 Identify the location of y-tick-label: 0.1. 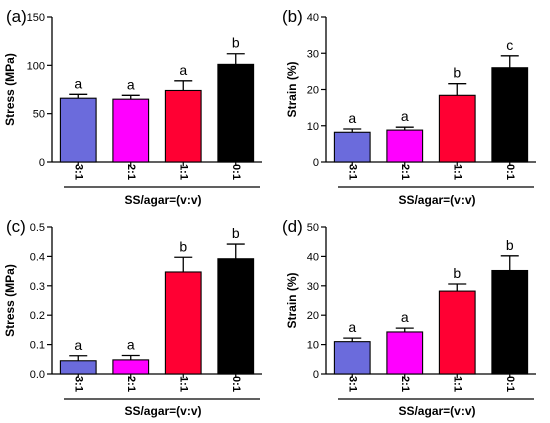
(37, 346).